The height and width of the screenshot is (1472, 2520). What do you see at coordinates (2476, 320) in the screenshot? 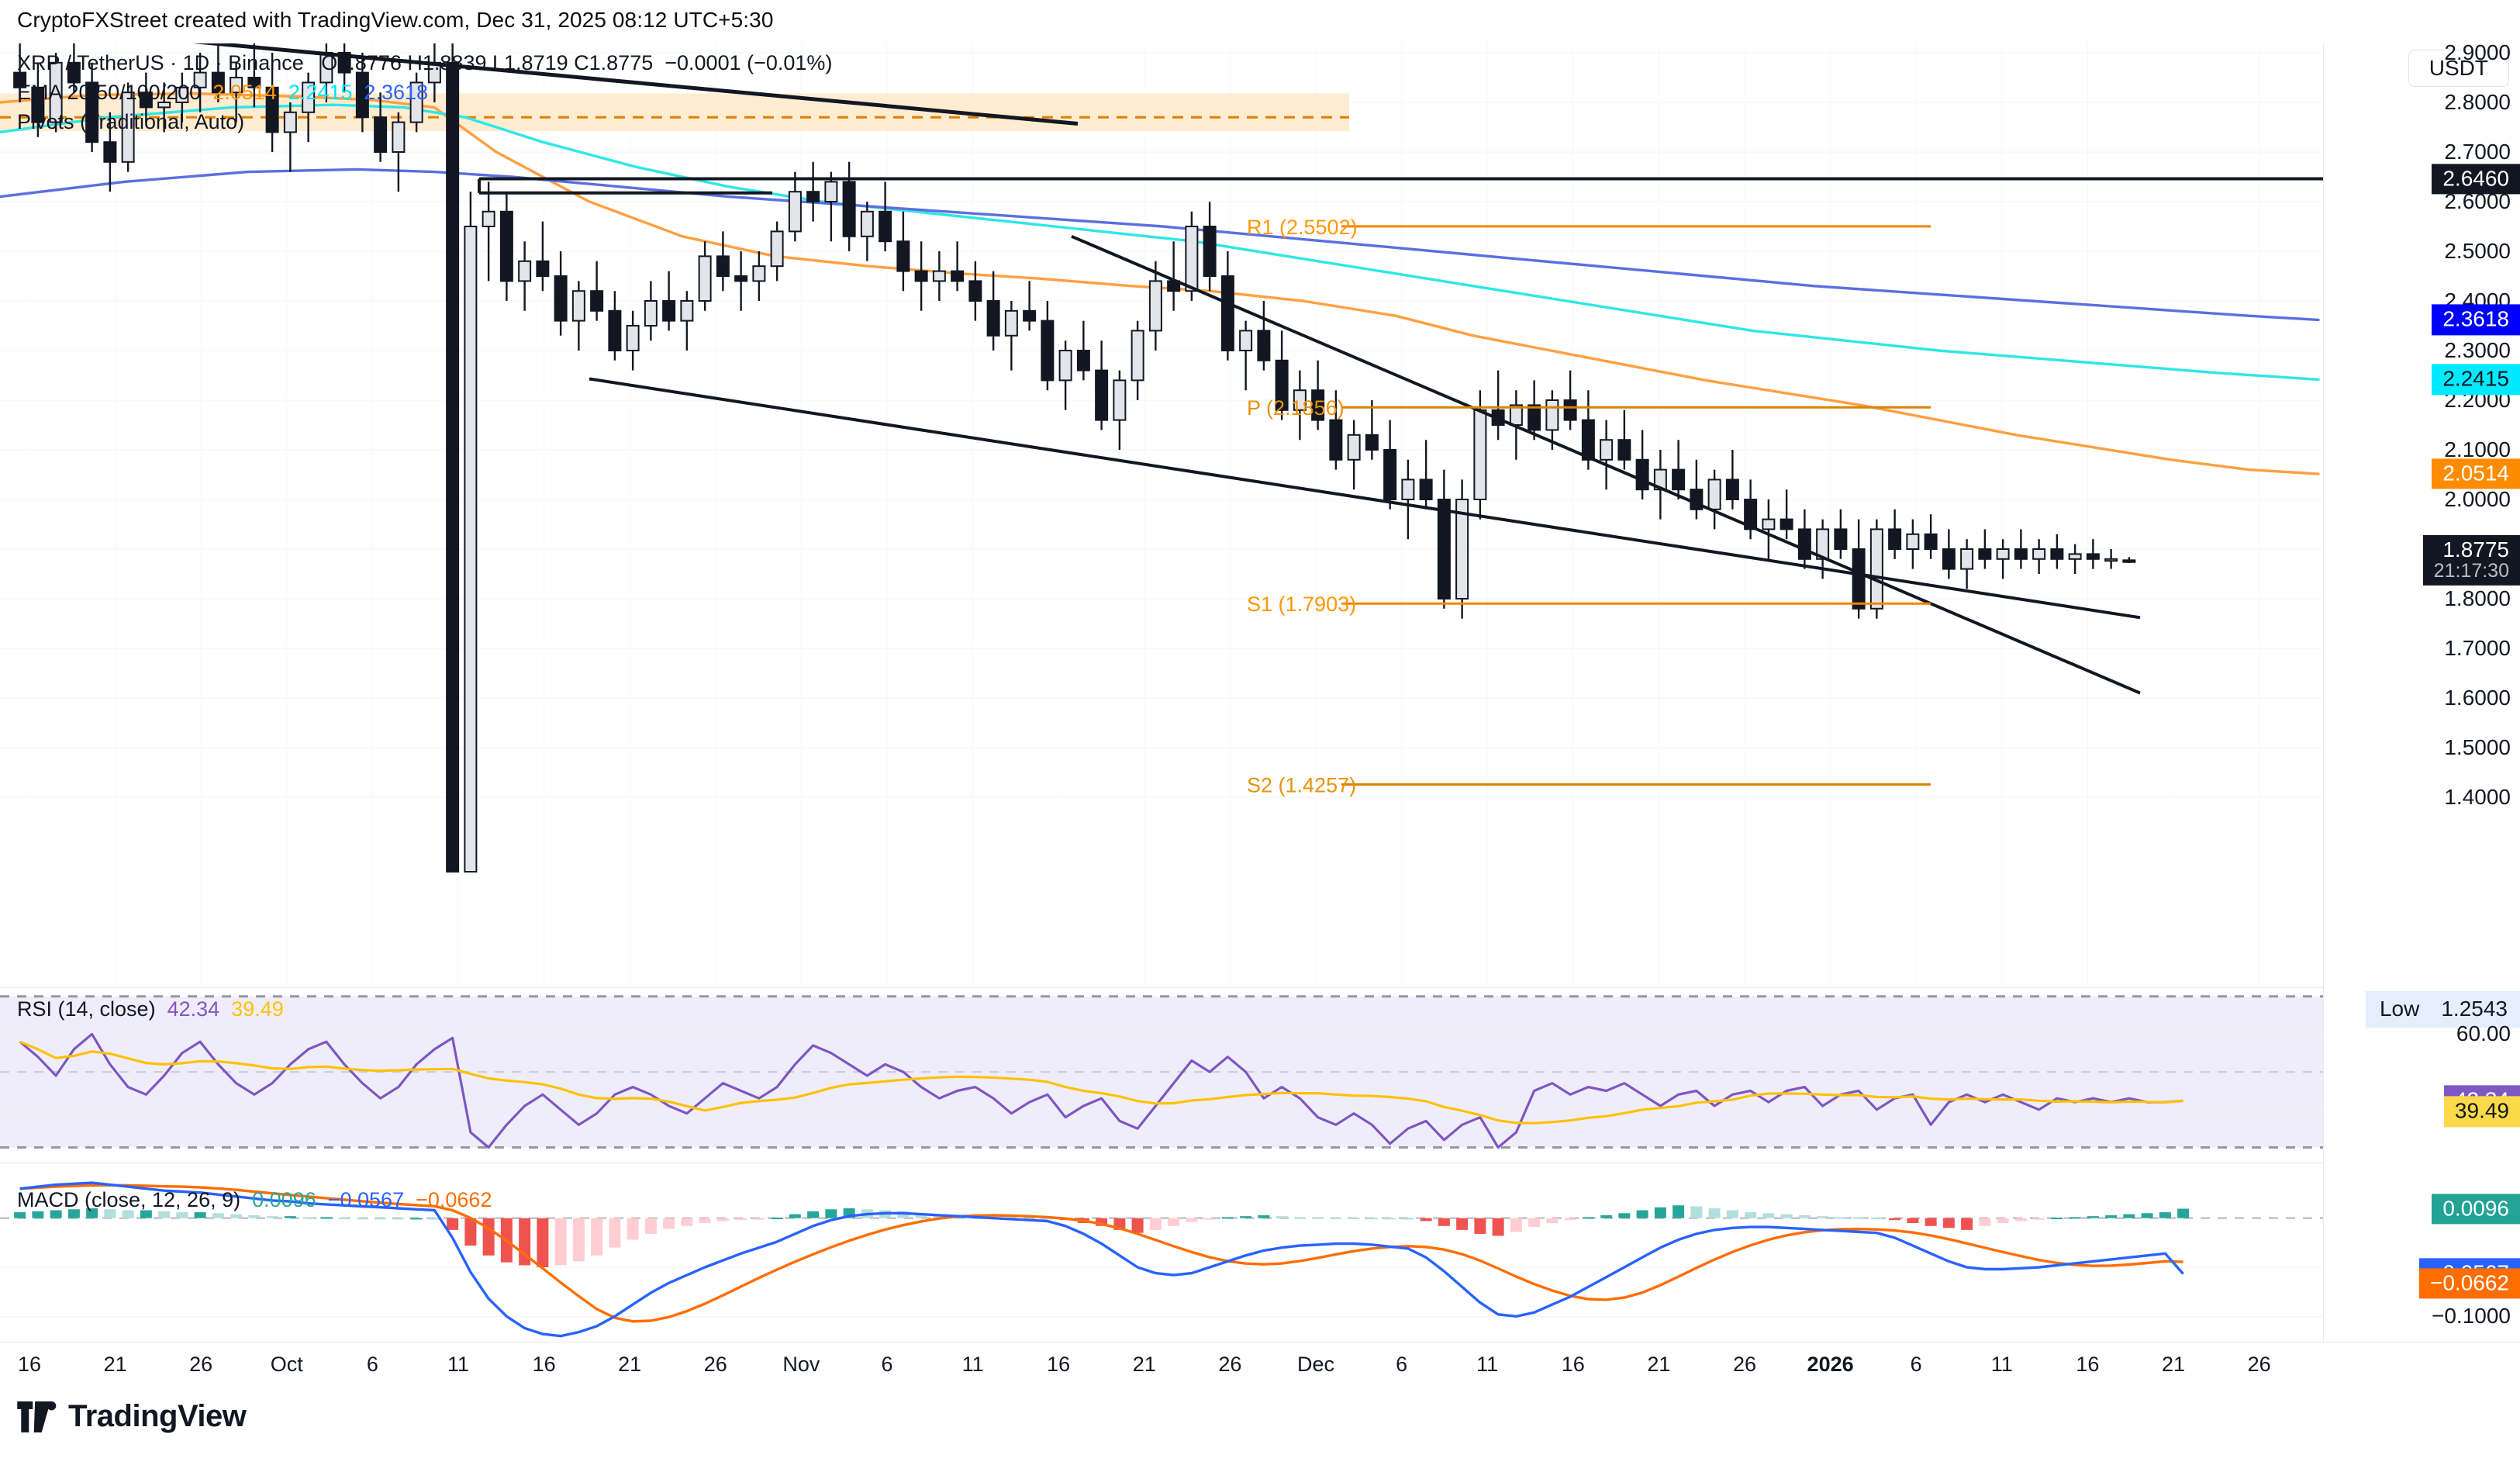
I see `price-badge-blue: 2.3618` at bounding box center [2476, 320].